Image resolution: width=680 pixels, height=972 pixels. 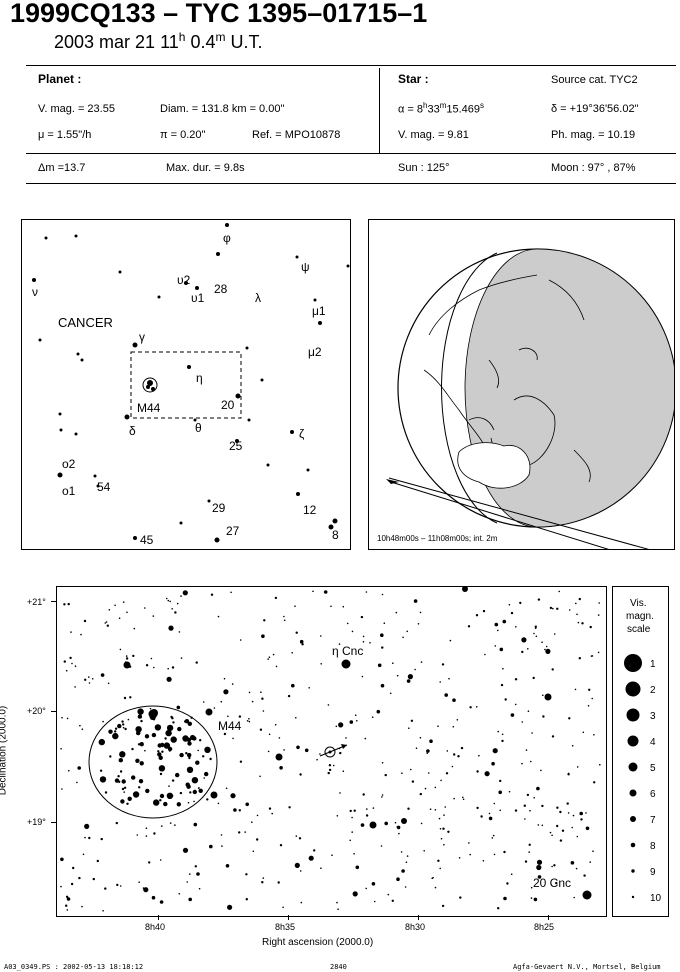 What do you see at coordinates (35, 292) in the screenshot?
I see `finder-label: ν` at bounding box center [35, 292].